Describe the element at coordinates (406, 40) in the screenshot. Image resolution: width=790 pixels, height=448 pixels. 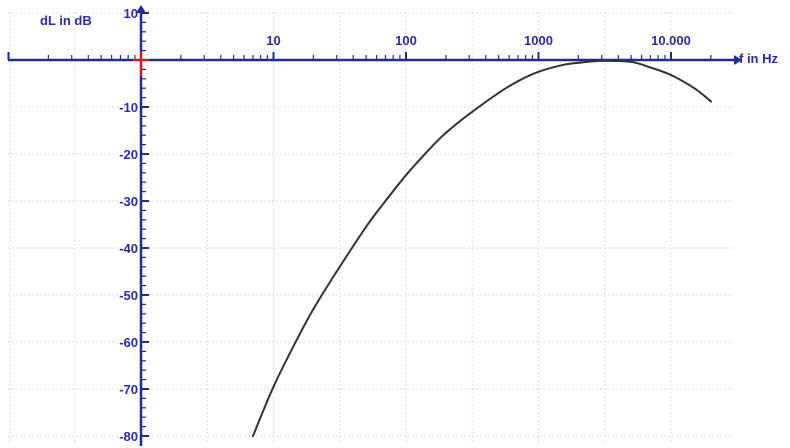
I see `x-tick-label: 100` at that location.